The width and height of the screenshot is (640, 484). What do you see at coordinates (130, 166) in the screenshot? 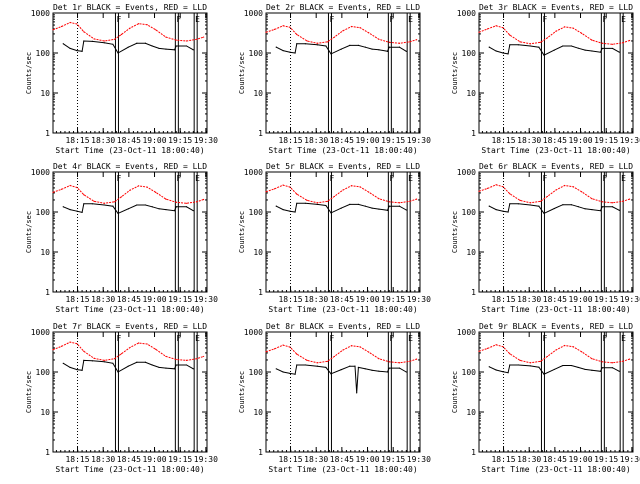
I see `chart-title: Det 4r BLACK = Events, RED = LLD` at bounding box center [130, 166].